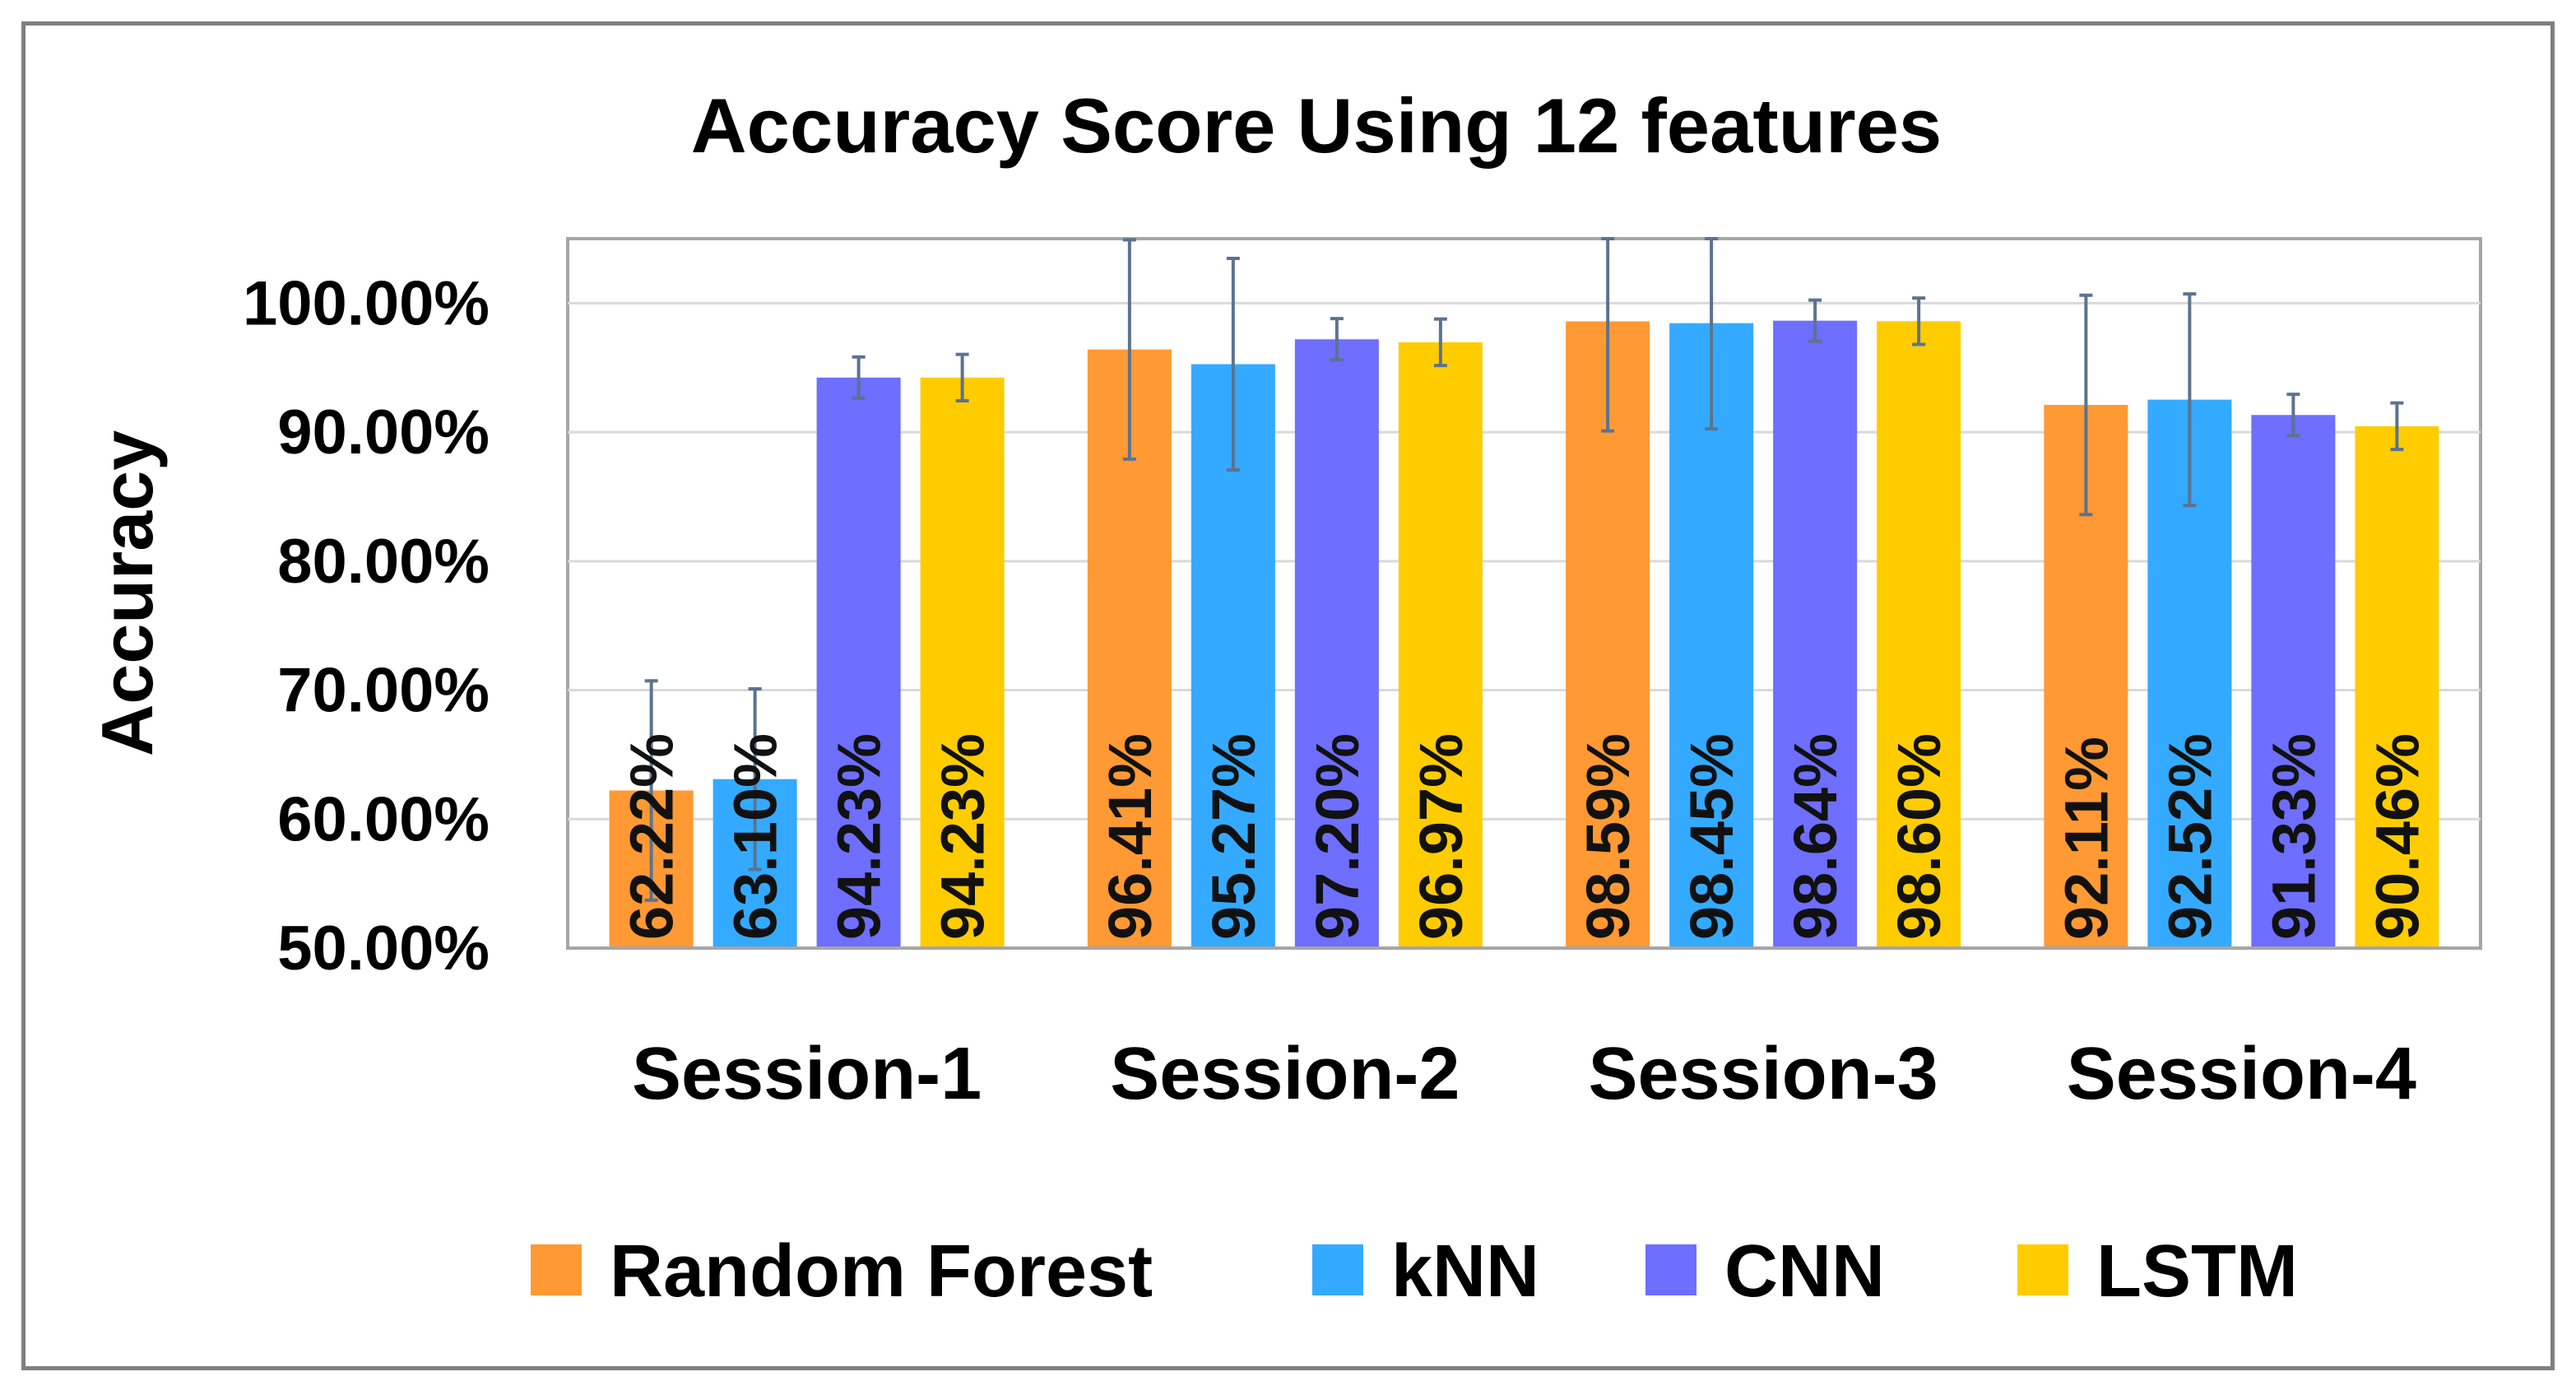  I want to click on legend-label: kNN, so click(1465, 1271).